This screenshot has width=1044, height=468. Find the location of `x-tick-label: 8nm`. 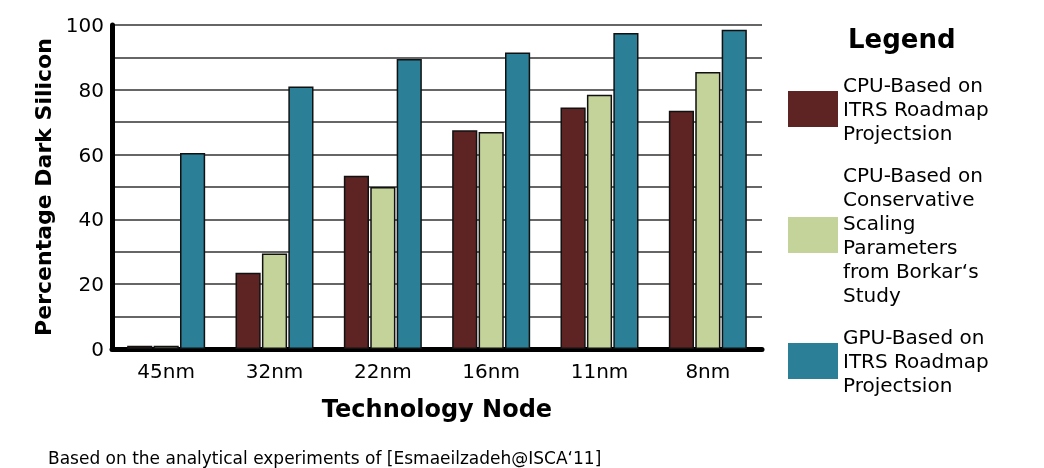

x-tick-label: 8nm is located at coordinates (708, 371).